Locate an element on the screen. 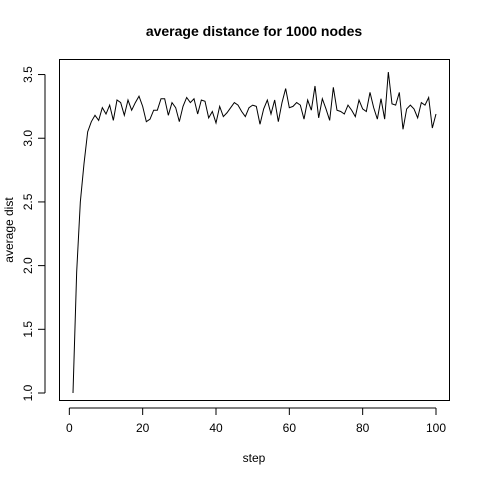  x-tick-label: 60 is located at coordinates (290, 428).